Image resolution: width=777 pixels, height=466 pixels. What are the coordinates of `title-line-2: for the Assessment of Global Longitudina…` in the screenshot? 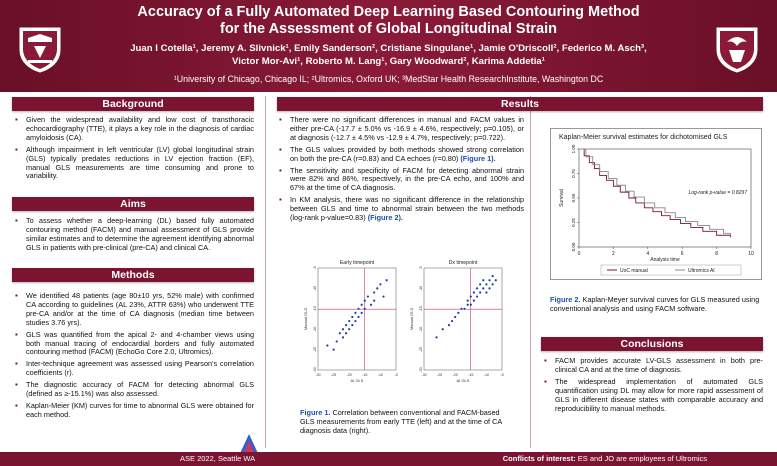 It's located at (388, 29).